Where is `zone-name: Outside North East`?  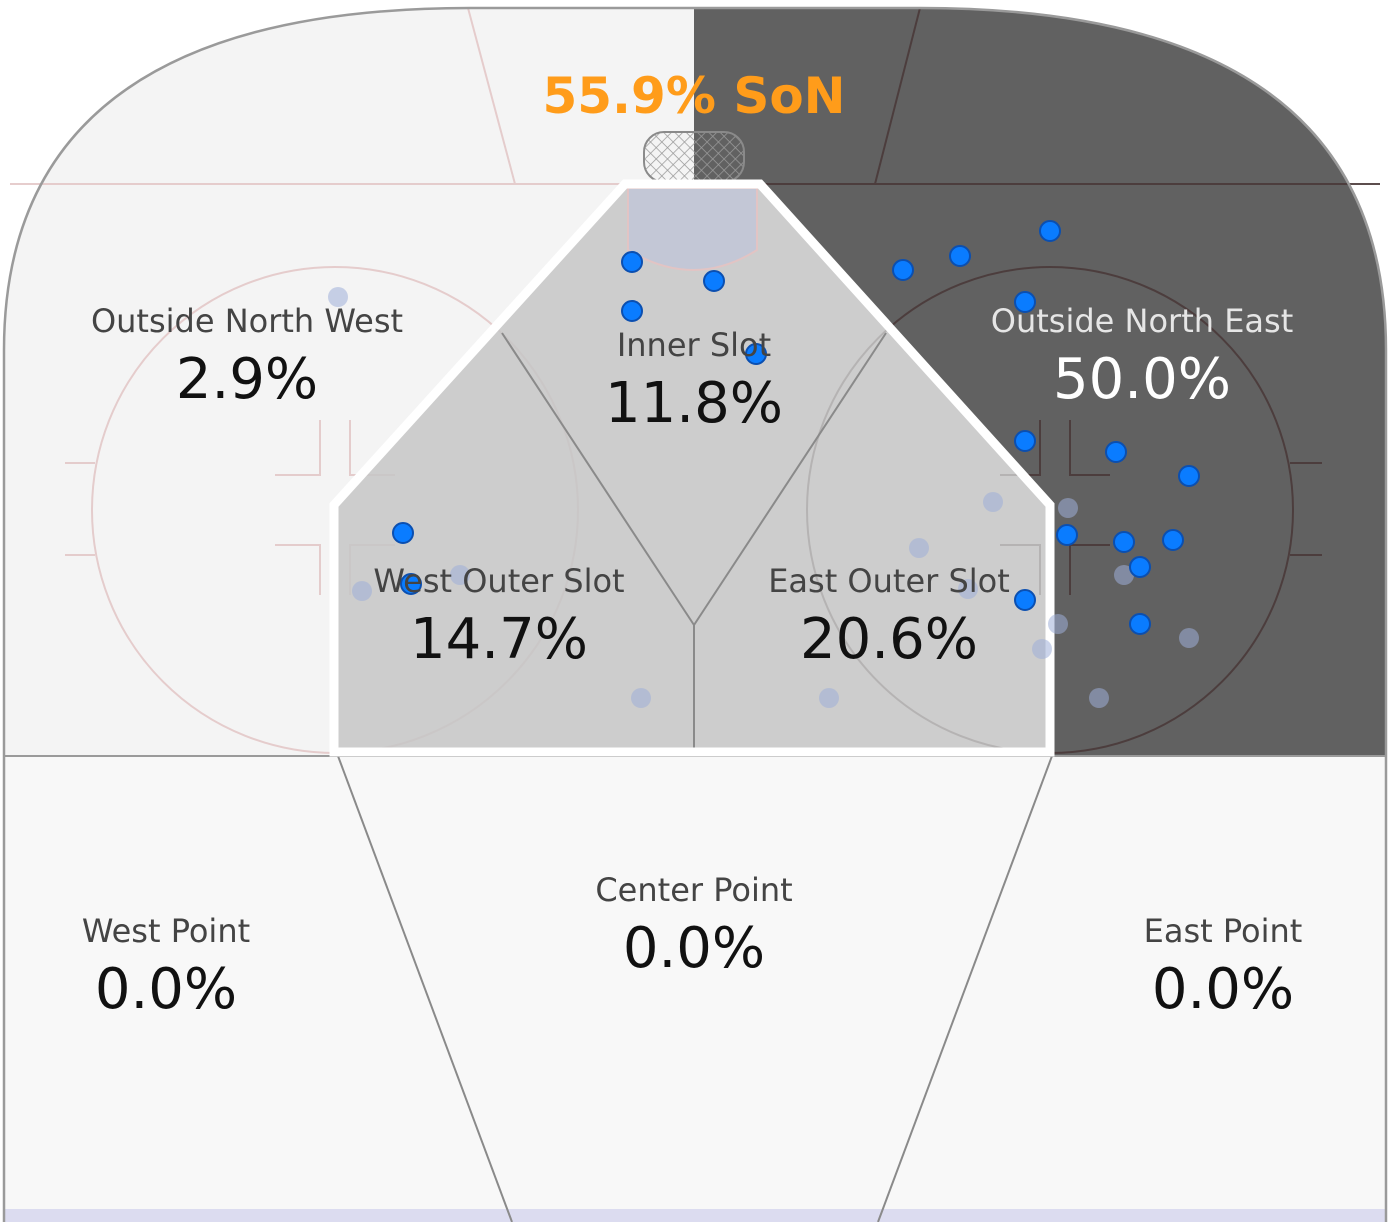 zone-name: Outside North East is located at coordinates (1142, 321).